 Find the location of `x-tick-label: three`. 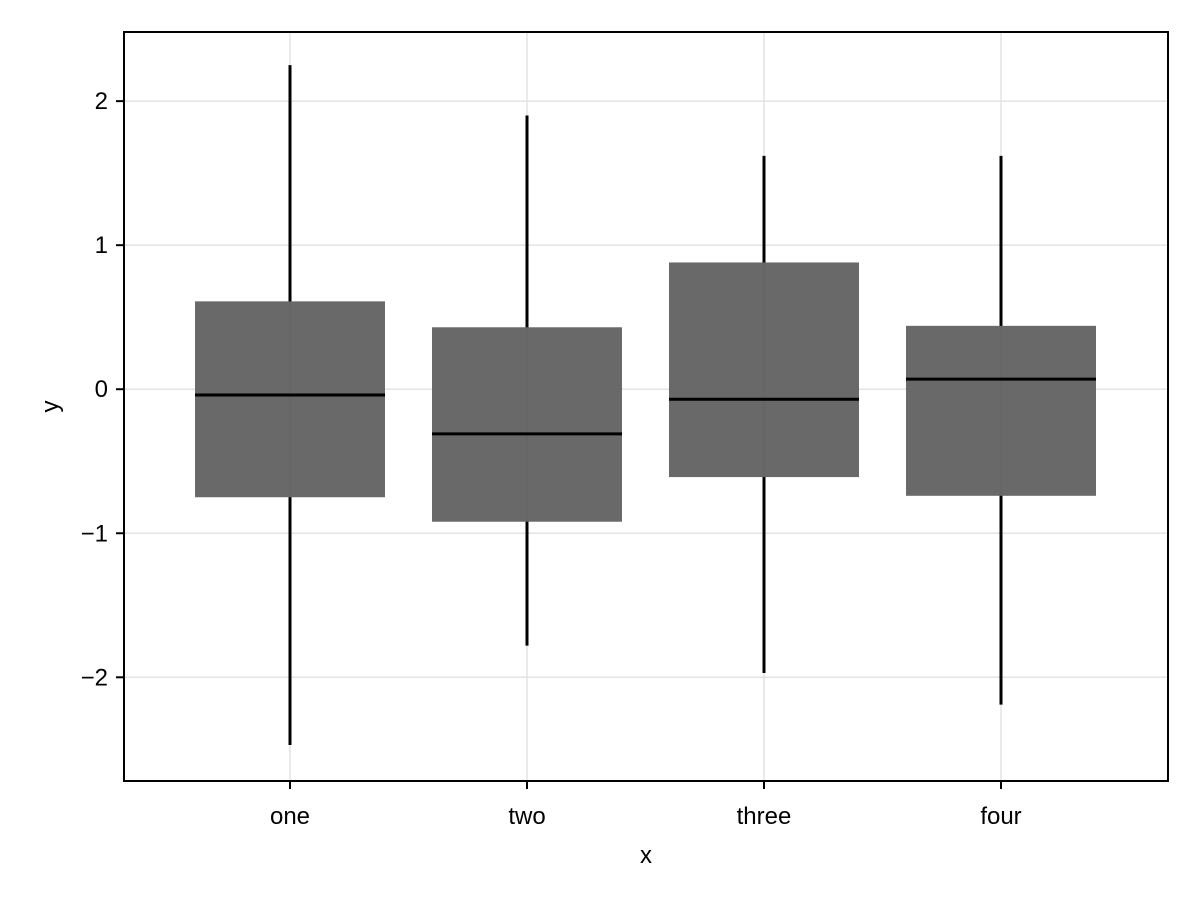

x-tick-label: three is located at coordinates (764, 816).